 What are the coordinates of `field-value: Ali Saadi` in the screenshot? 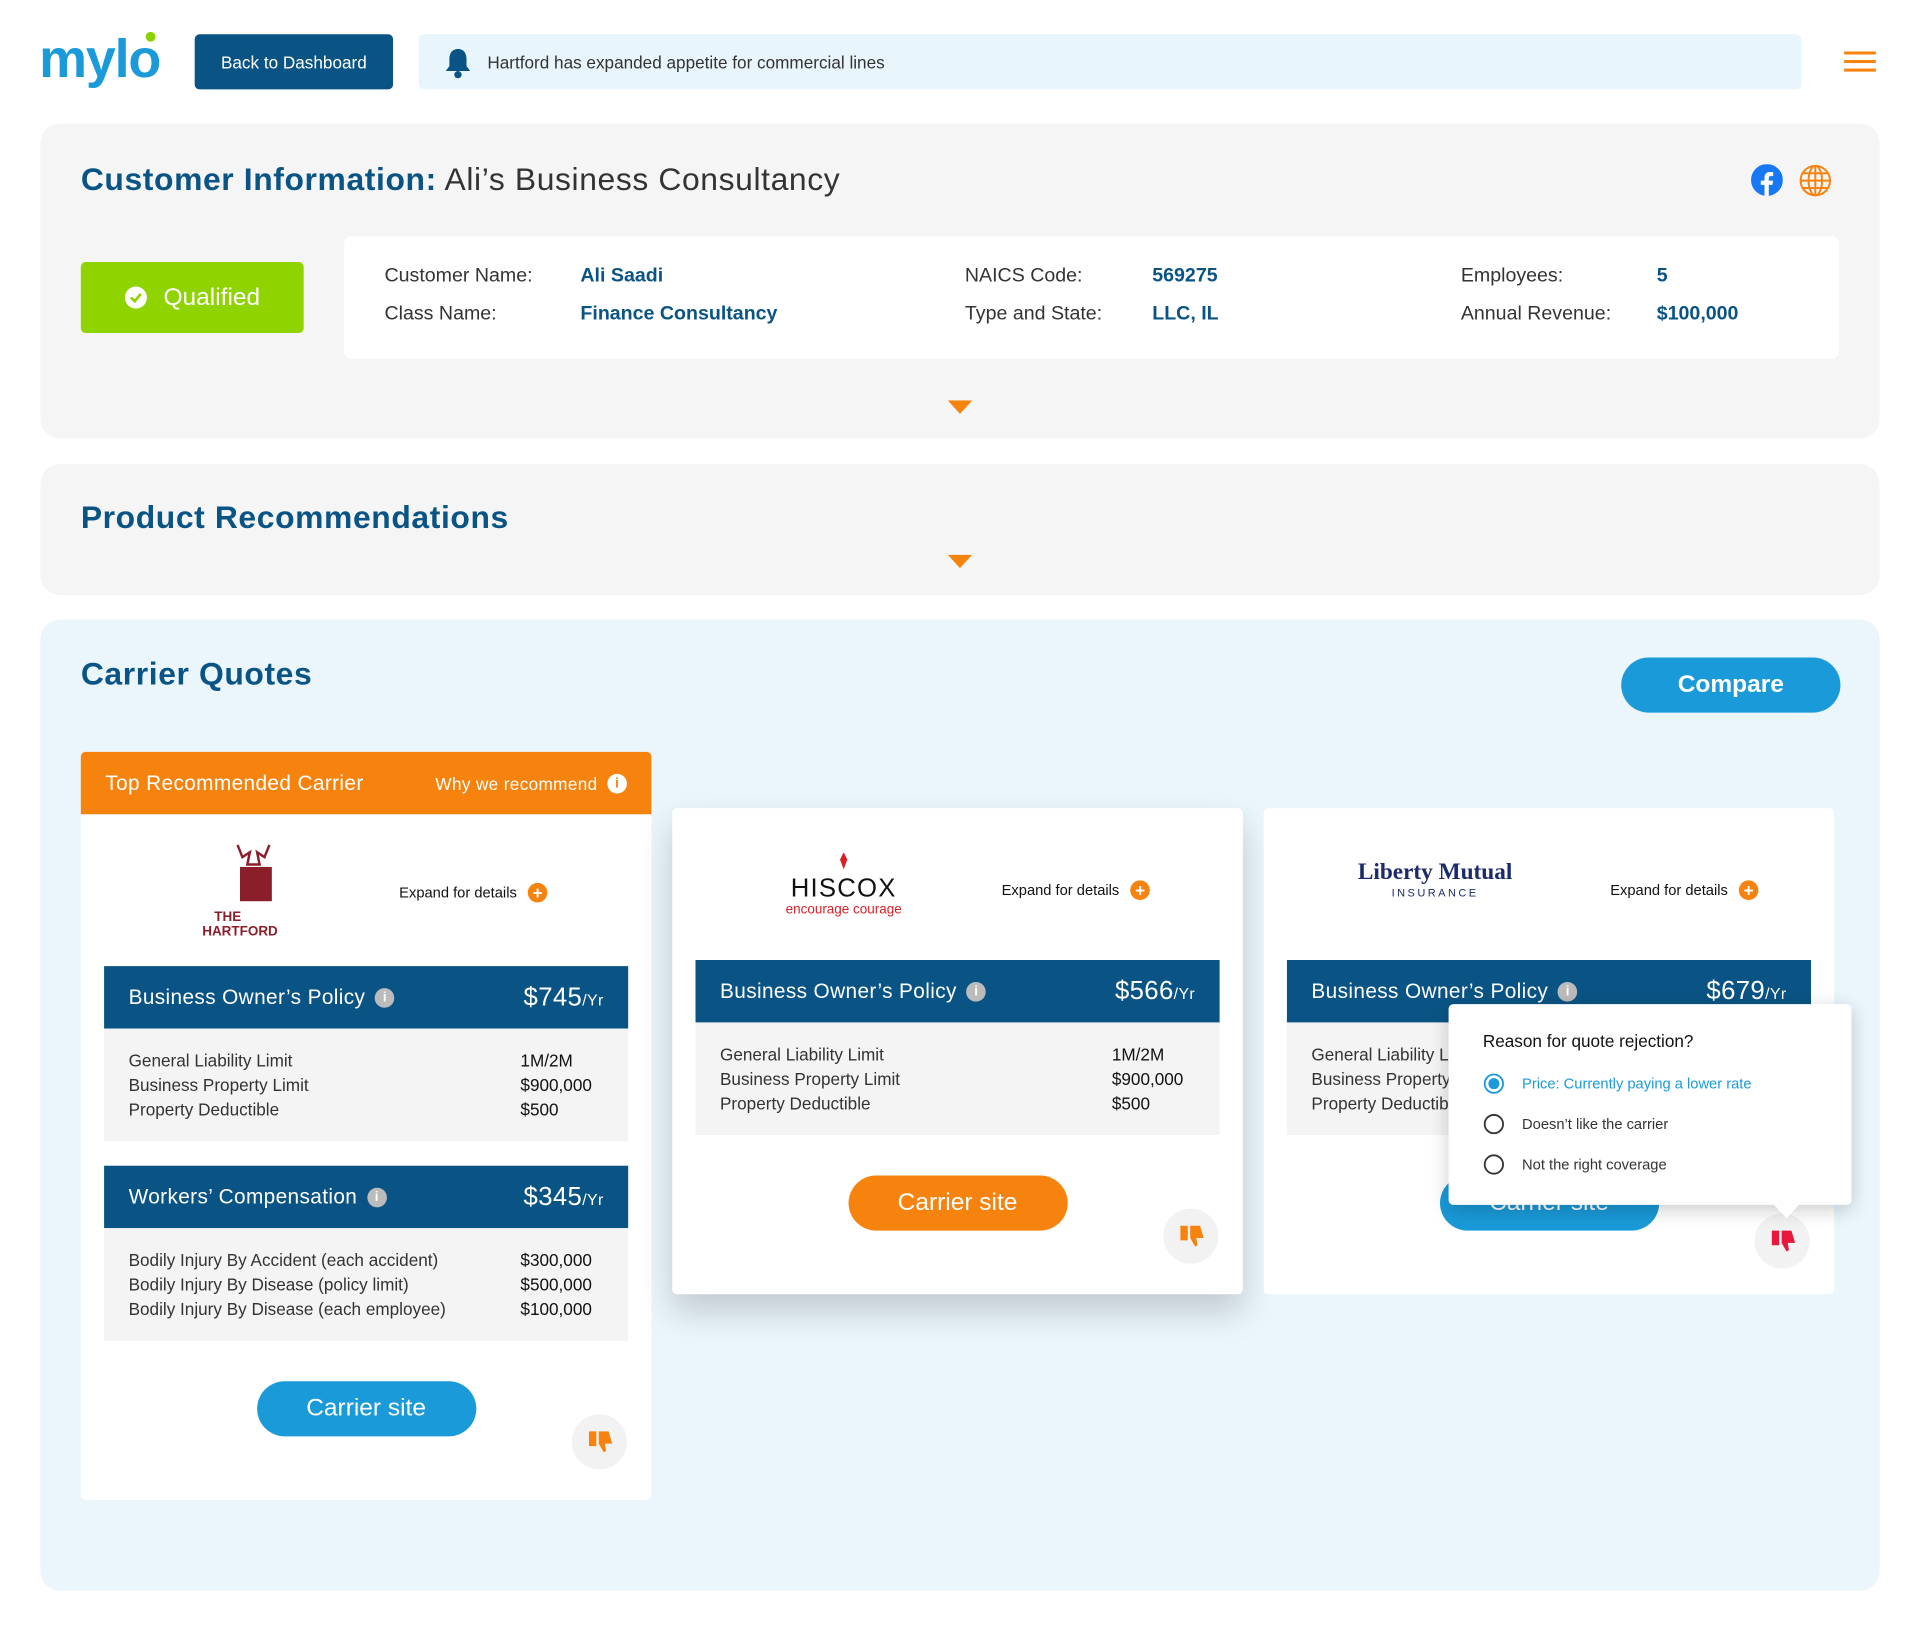 It's located at (622, 276).